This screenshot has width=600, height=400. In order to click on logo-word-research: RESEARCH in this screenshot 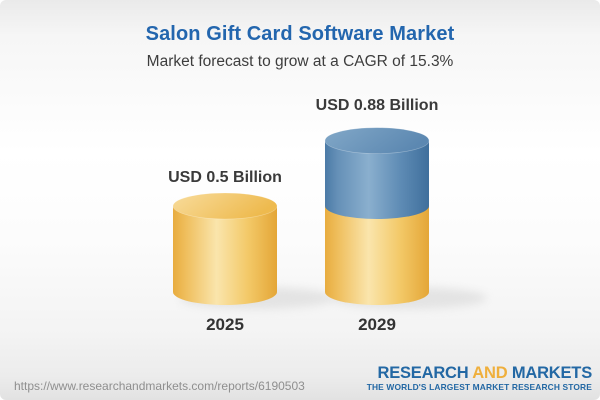, I will do `click(423, 372)`.